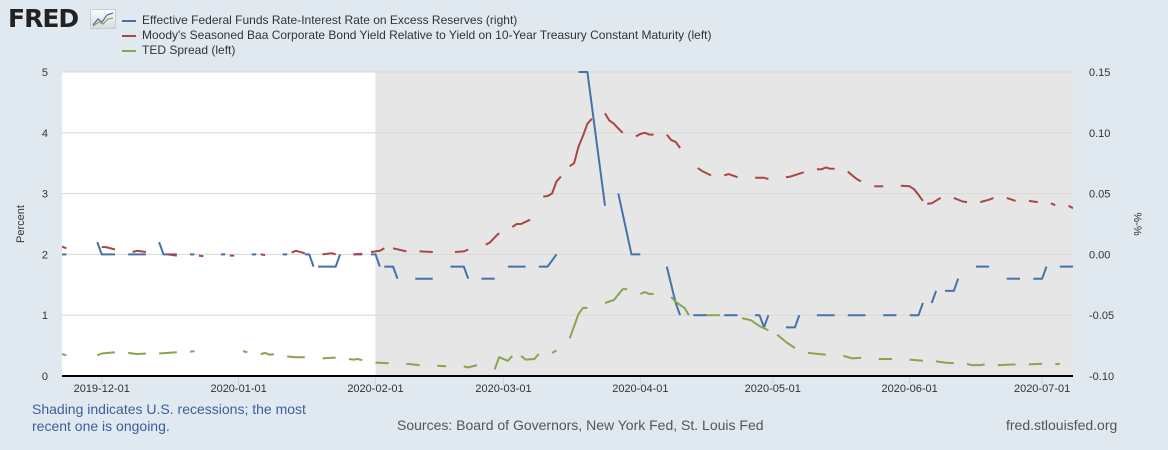 The height and width of the screenshot is (450, 1168). What do you see at coordinates (1101, 377) in the screenshot?
I see `y2-tick-label: -0.10` at bounding box center [1101, 377].